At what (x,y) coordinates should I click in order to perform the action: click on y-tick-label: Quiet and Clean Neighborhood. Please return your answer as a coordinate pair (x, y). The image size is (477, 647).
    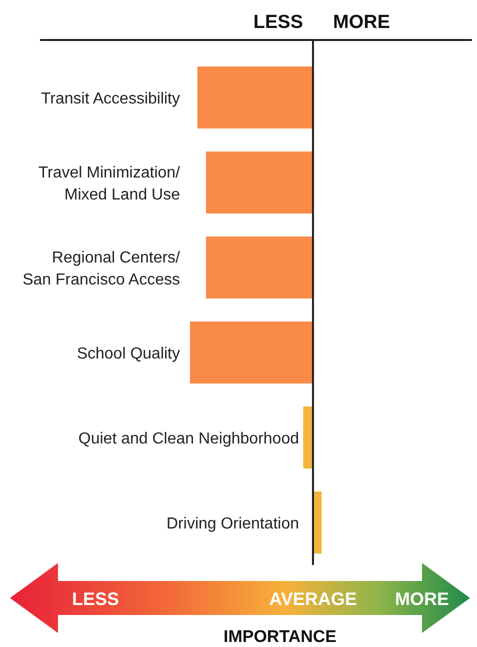
    Looking at the image, I should click on (188, 439).